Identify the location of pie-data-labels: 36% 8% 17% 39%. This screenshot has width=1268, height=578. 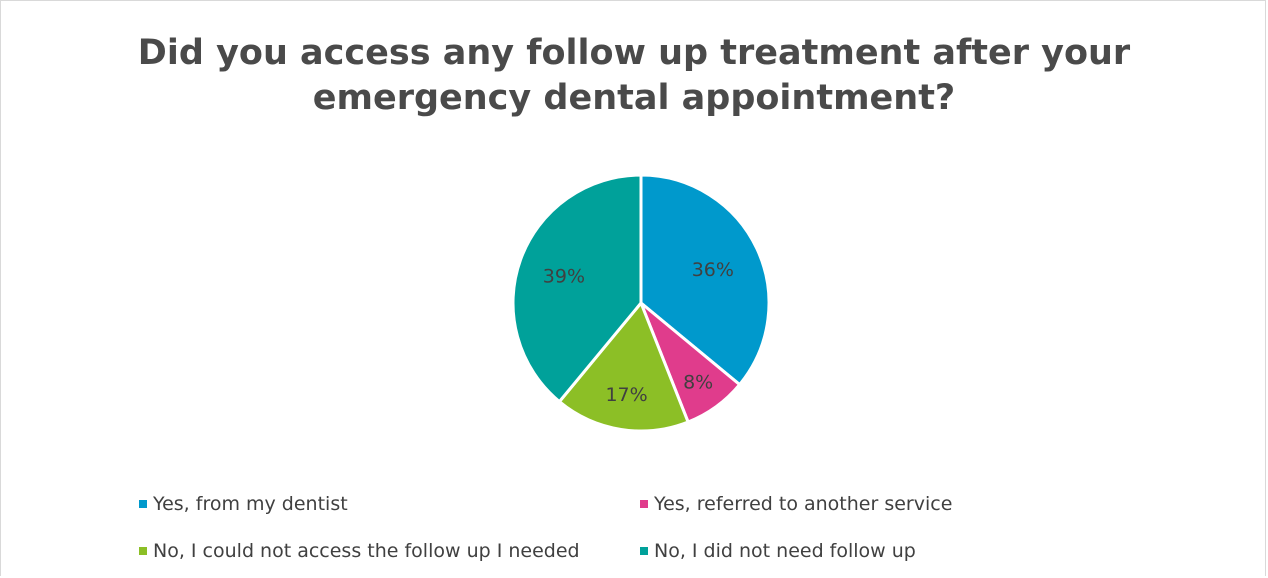
(638, 332).